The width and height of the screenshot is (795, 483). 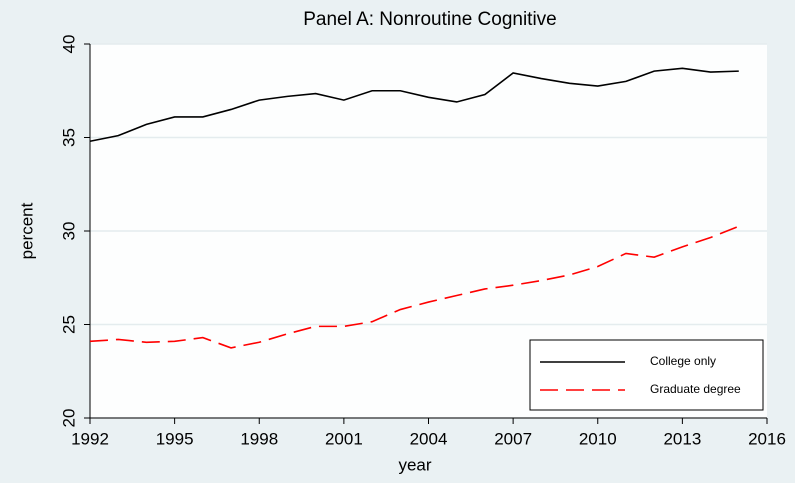 I want to click on x-tick-label: 1995, so click(x=175, y=438).